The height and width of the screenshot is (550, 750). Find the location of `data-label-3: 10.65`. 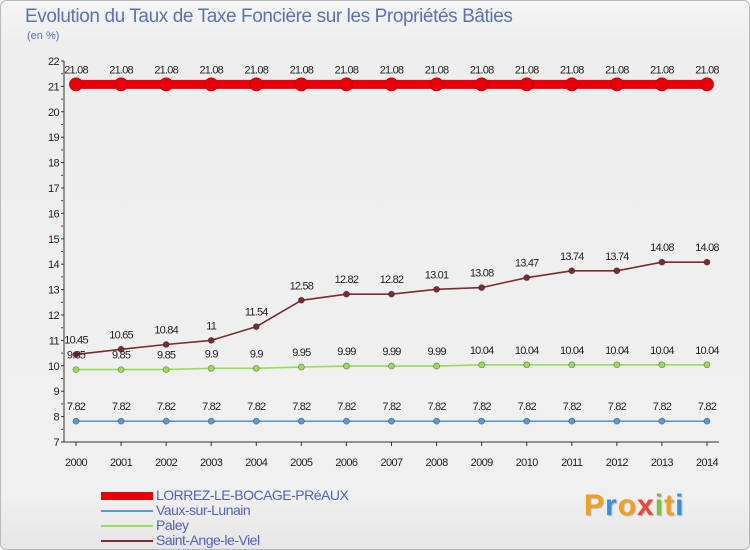

data-label-3: 10.65 is located at coordinates (121, 335).